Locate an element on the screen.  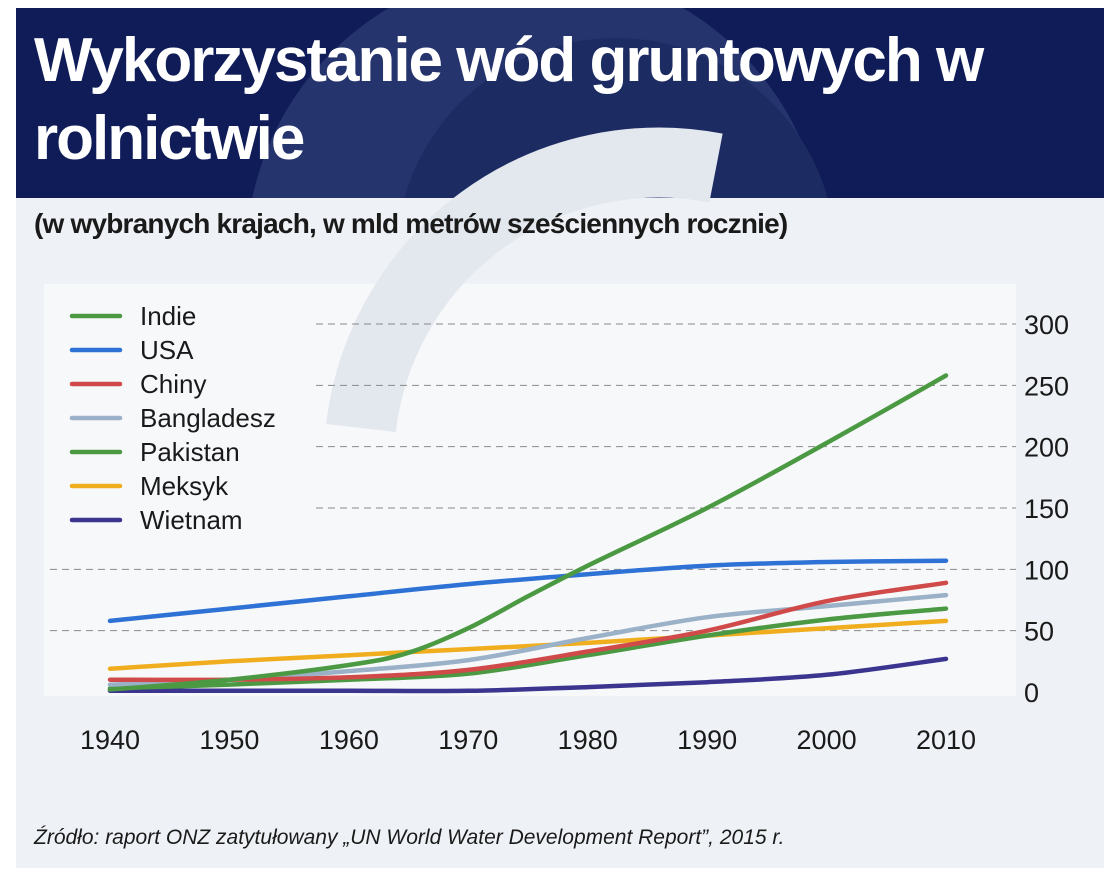
legend-label: Bangladesz is located at coordinates (208, 418).